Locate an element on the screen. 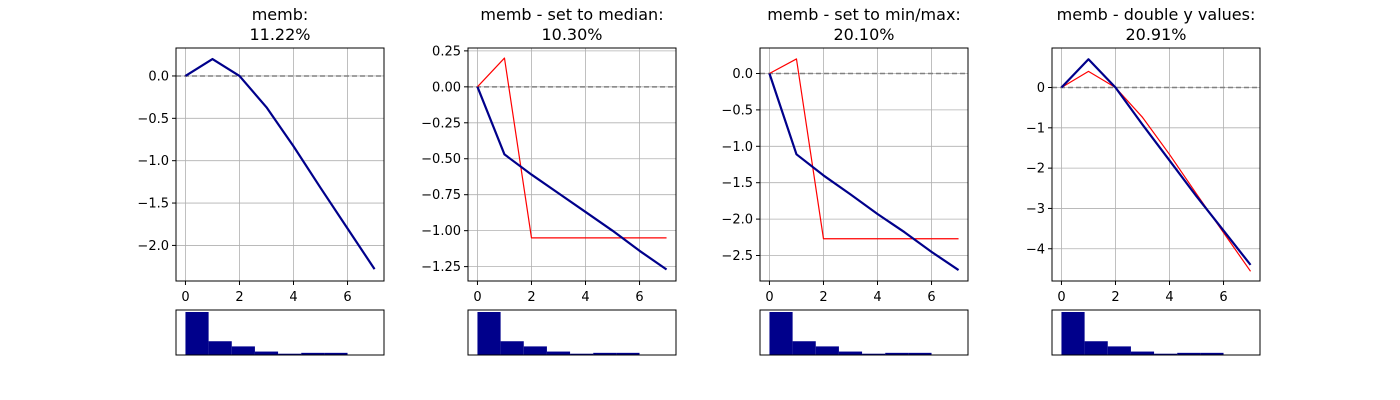  panel-4-title-line2: 20.91% is located at coordinates (1155, 34).